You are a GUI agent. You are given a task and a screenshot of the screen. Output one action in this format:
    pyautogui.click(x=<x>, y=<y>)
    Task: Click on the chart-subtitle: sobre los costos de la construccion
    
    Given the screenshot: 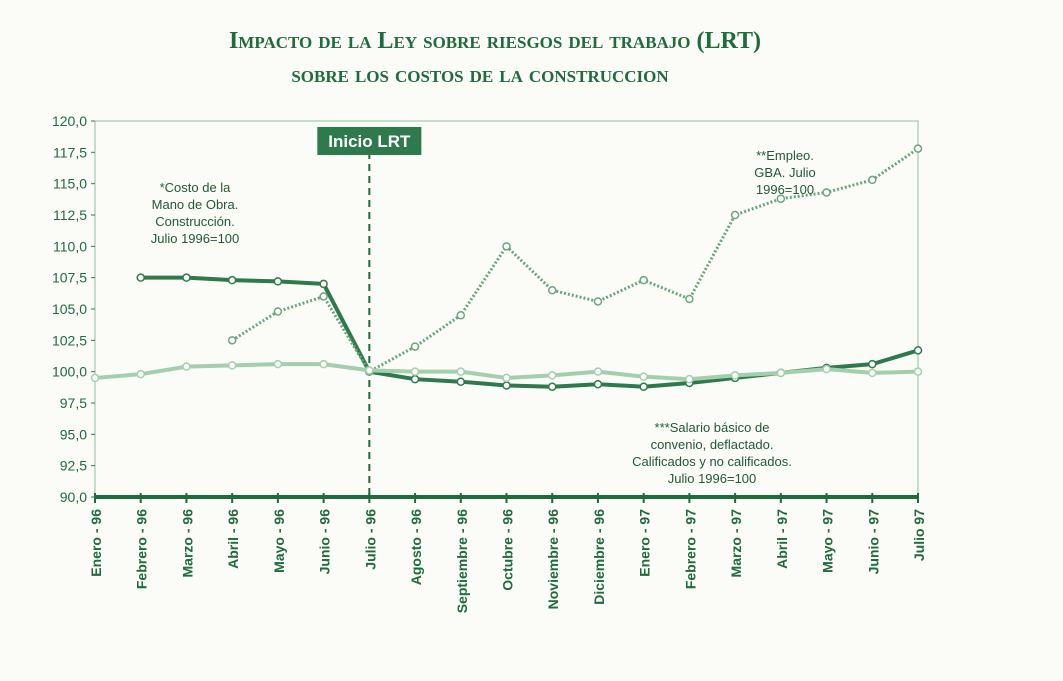 What is the action you would take?
    pyautogui.click(x=480, y=75)
    